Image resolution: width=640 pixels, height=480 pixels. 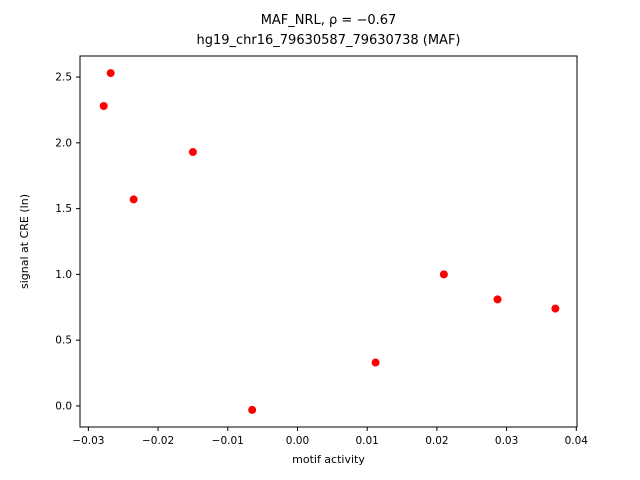 I want to click on y-tick-label: 0.0, so click(x=63, y=406).